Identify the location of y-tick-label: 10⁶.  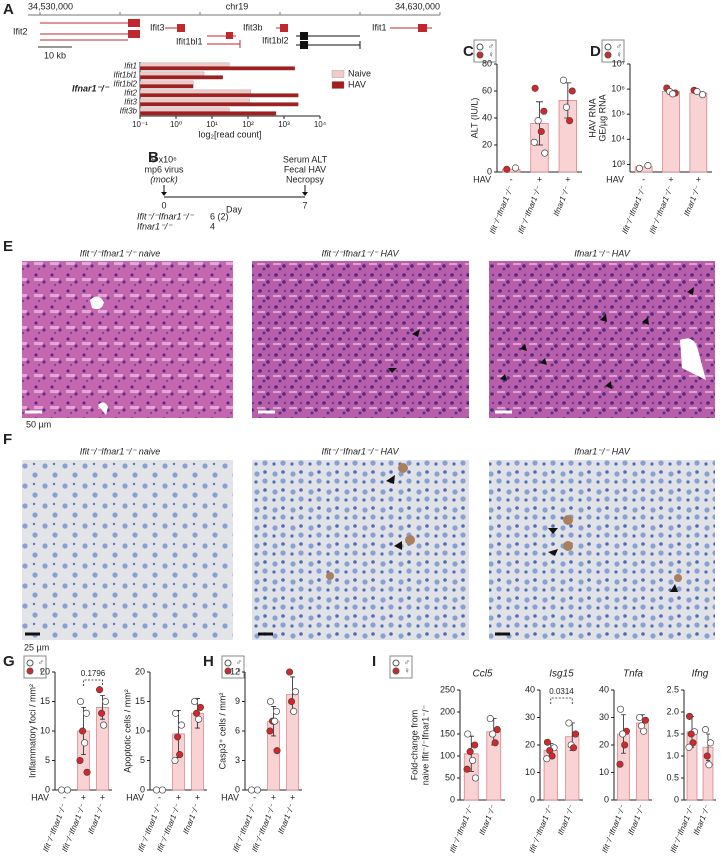
(618, 88).